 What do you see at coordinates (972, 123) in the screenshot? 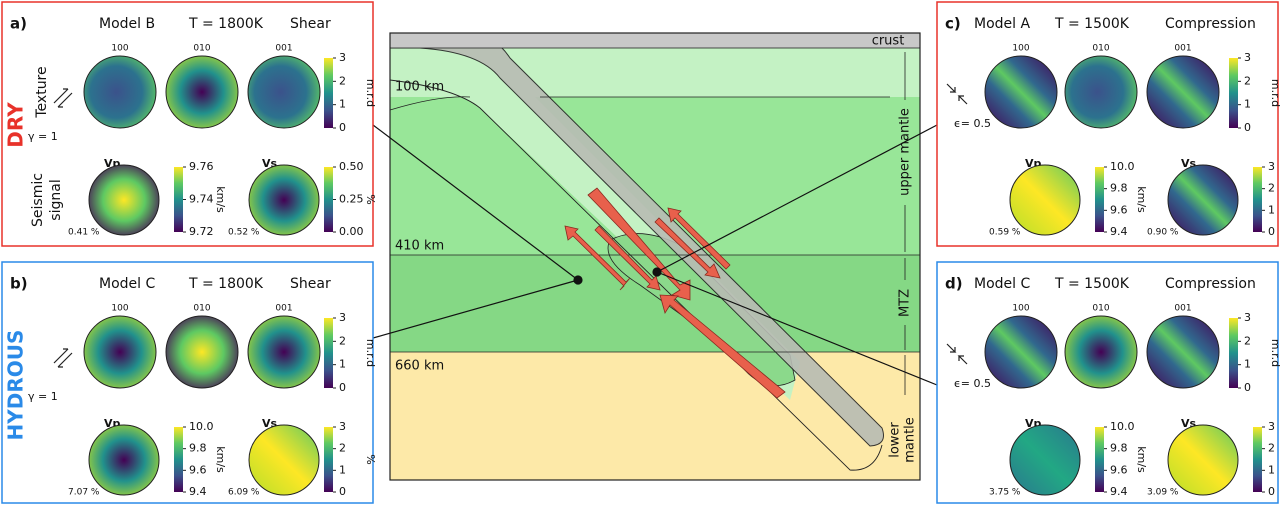
I see `strain-label: ϵ= 0.5` at bounding box center [972, 123].